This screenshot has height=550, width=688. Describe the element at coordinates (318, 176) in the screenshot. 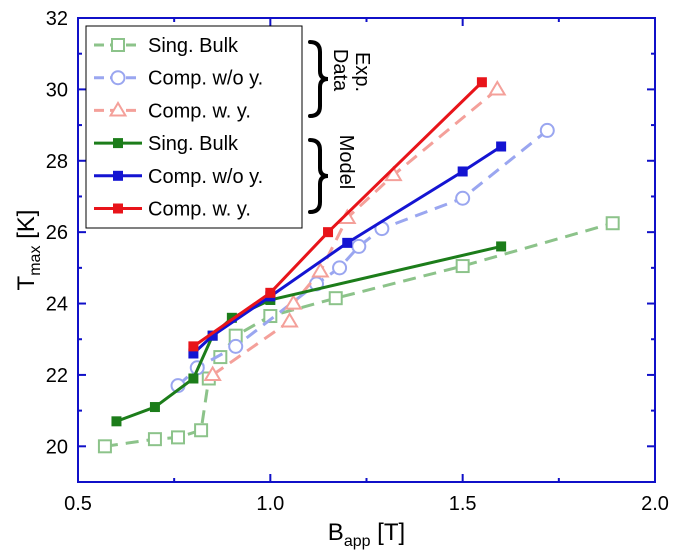

I see `model-group-brace` at that location.